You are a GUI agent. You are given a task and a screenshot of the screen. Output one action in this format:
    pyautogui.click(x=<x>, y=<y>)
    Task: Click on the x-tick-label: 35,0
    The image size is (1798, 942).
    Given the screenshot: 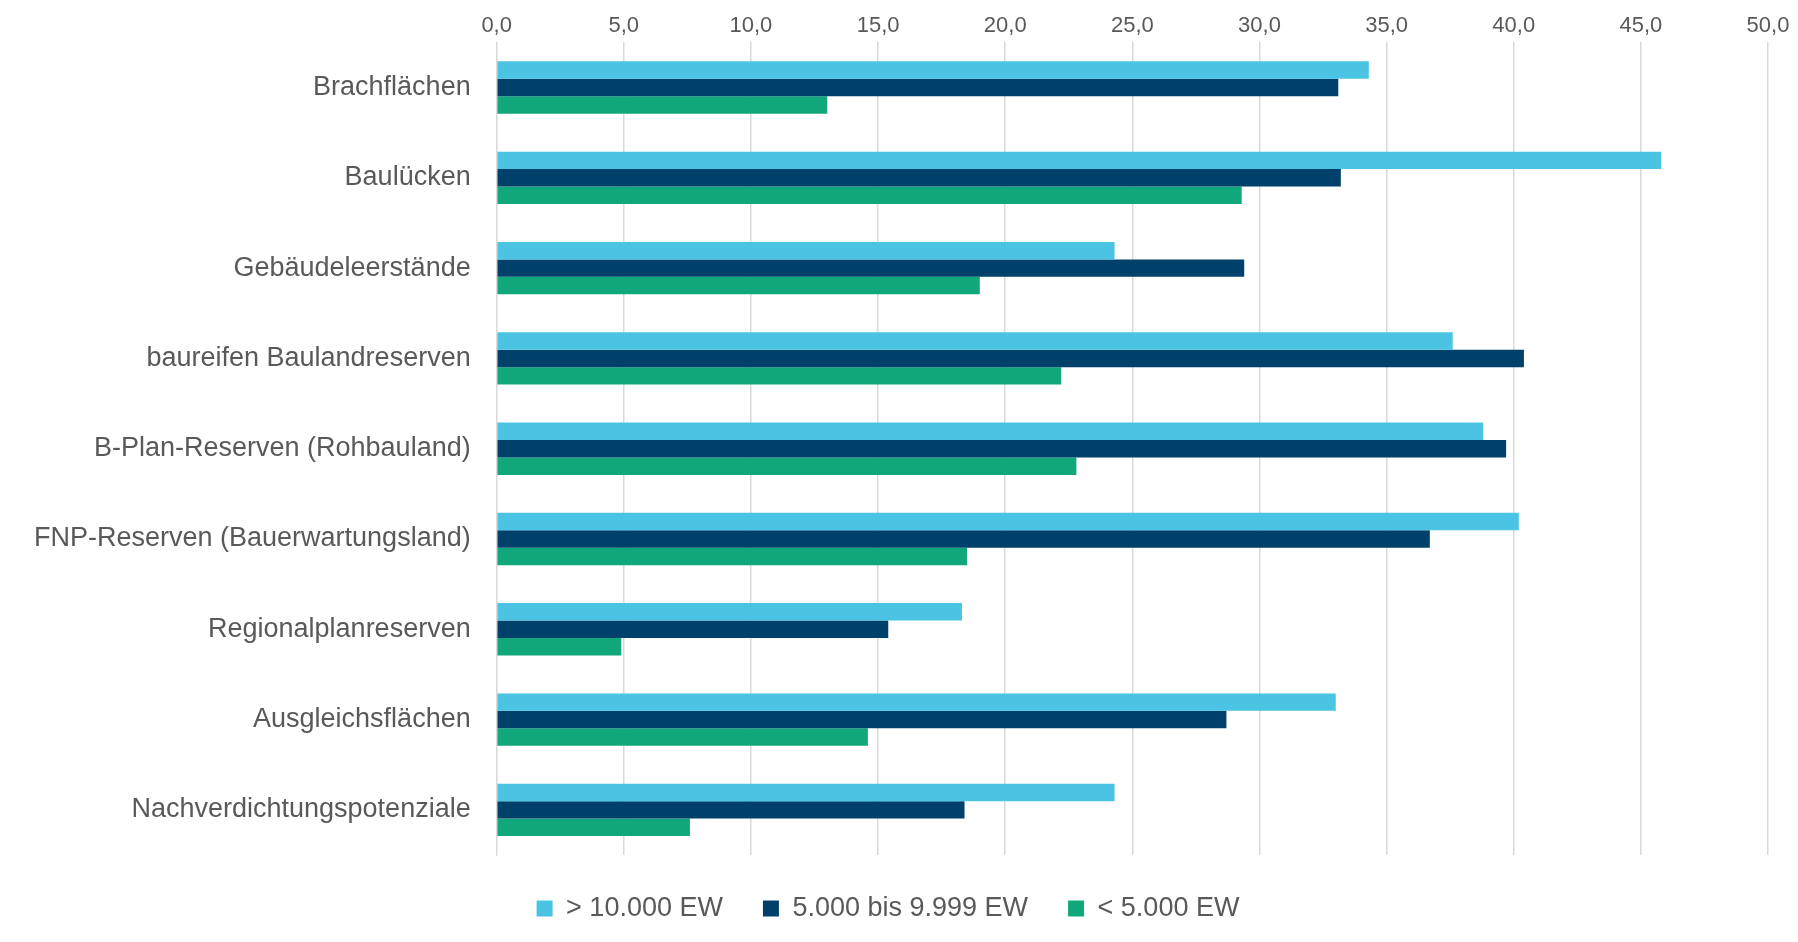 What is the action you would take?
    pyautogui.click(x=1387, y=25)
    